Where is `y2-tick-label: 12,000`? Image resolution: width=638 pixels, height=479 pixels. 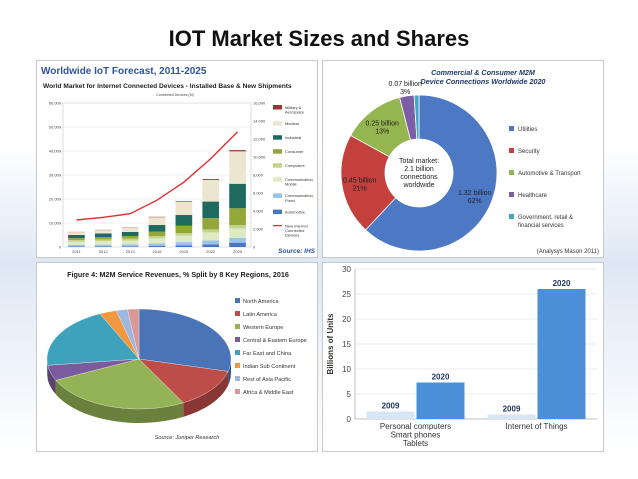 y2-tick-label: 12,000 is located at coordinates (259, 139).